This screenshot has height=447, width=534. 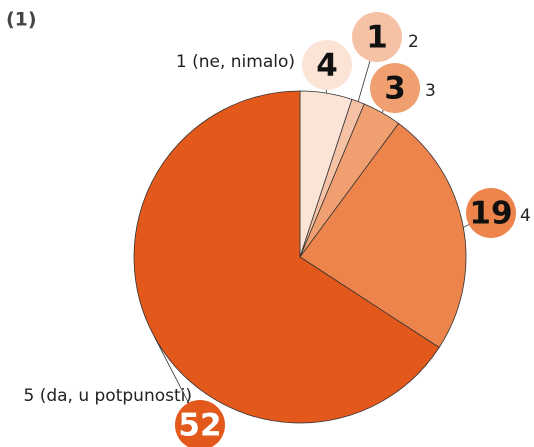 I want to click on value-label: 52, so click(x=199, y=426).